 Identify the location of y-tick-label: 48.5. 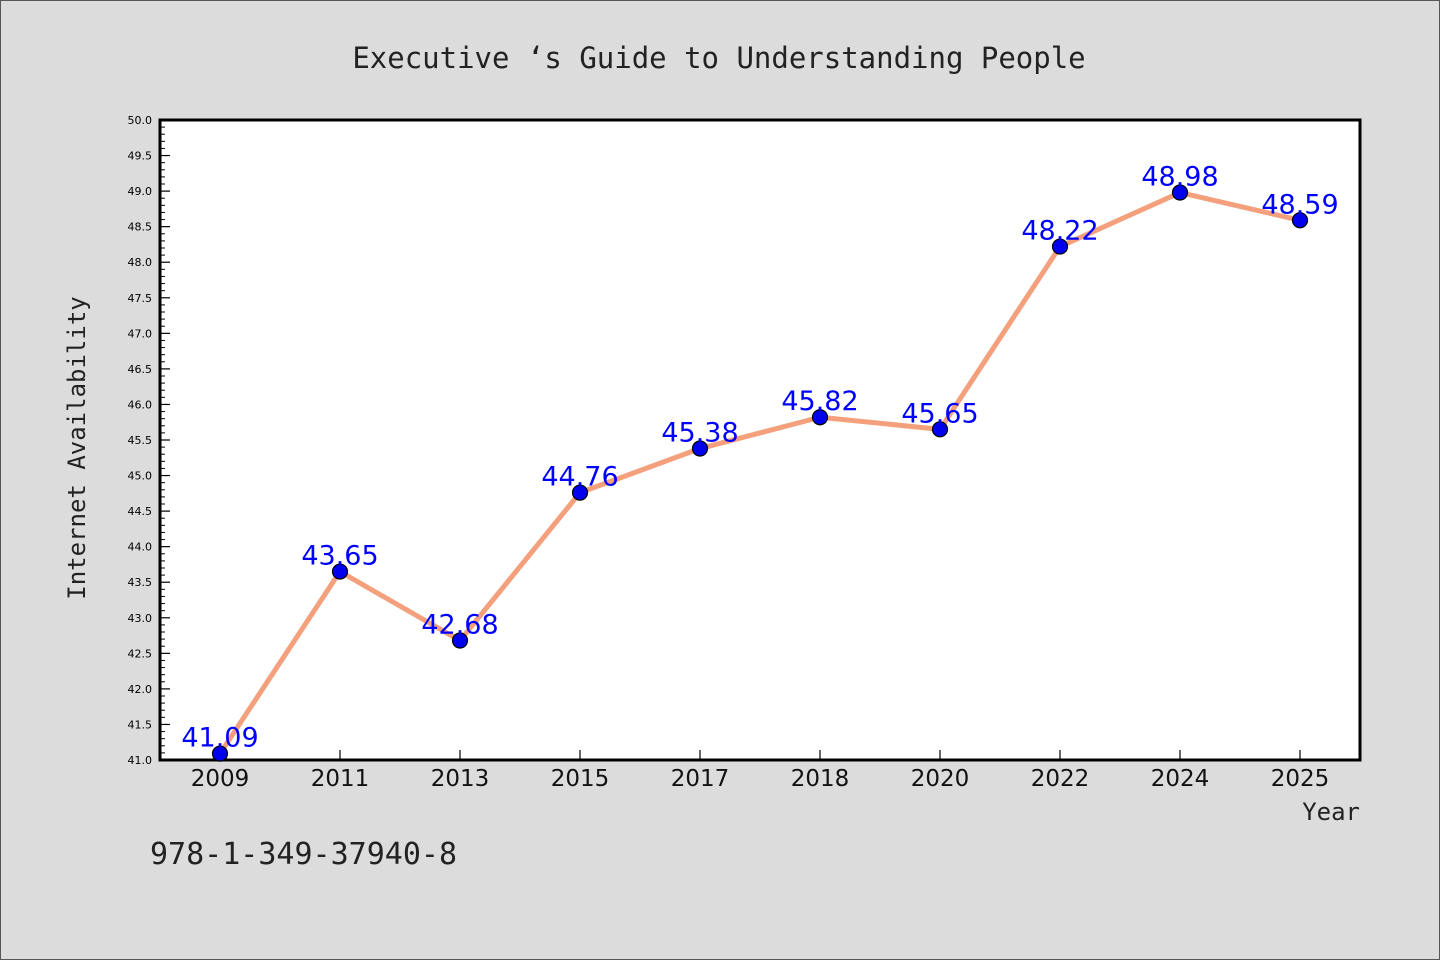
(140, 227).